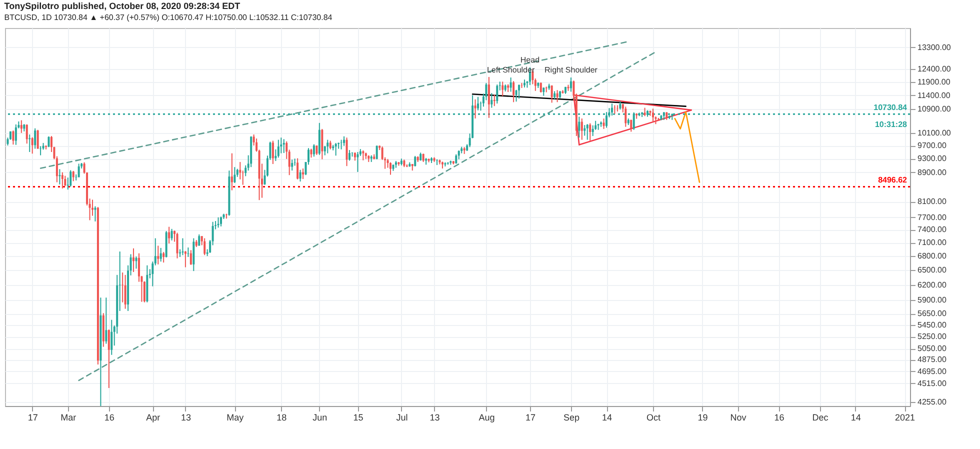 This screenshot has height=449, width=980. What do you see at coordinates (891, 107) in the screenshot?
I see `ref-line-label: 10730.84` at bounding box center [891, 107].